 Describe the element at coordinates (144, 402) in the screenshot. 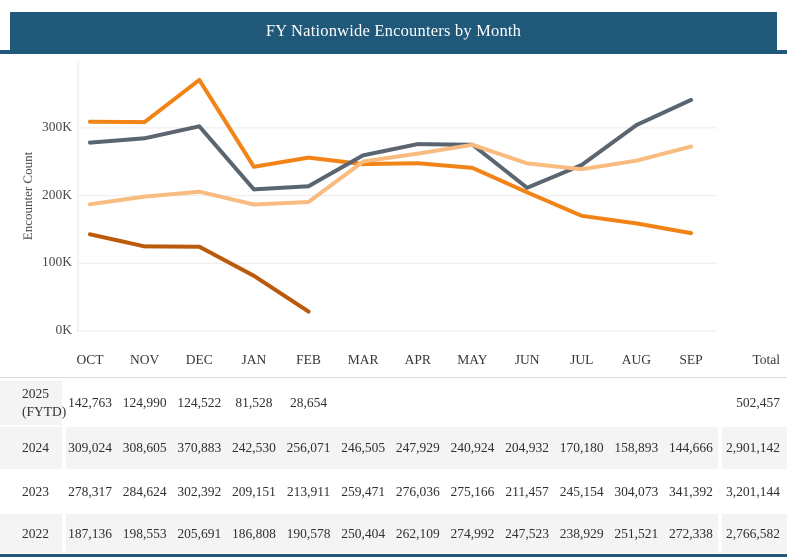

I see `value-cell: 124,990` at that location.